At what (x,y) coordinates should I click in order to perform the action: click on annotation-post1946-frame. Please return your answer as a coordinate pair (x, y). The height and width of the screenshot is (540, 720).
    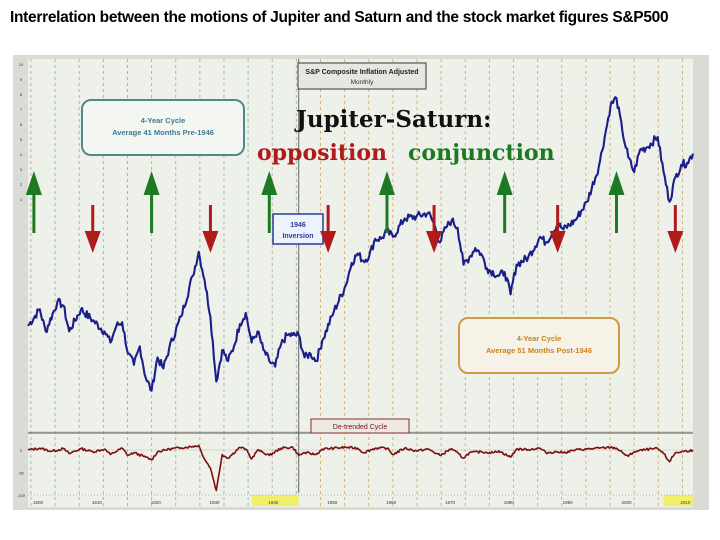
    Looking at the image, I should click on (539, 345).